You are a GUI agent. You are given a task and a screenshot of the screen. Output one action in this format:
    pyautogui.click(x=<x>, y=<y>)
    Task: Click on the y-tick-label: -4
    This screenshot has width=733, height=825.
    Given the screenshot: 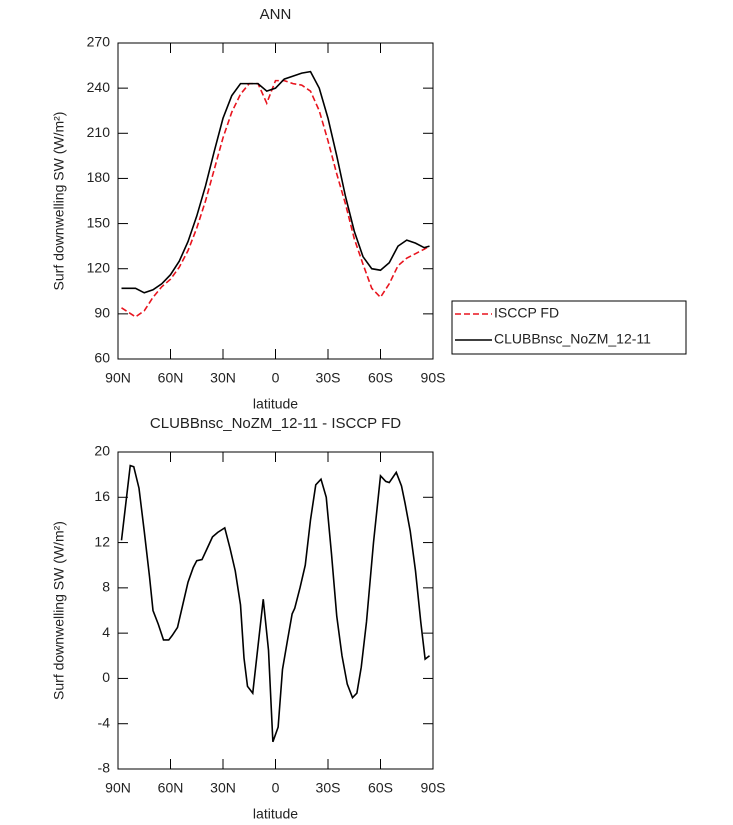 What is the action you would take?
    pyautogui.click(x=104, y=722)
    